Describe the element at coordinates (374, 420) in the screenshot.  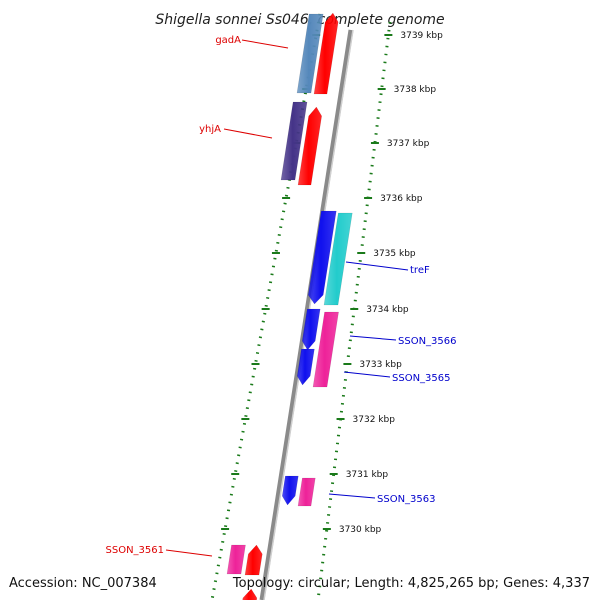
I see `ruler-tick-label: 3732 kbp` at that location.